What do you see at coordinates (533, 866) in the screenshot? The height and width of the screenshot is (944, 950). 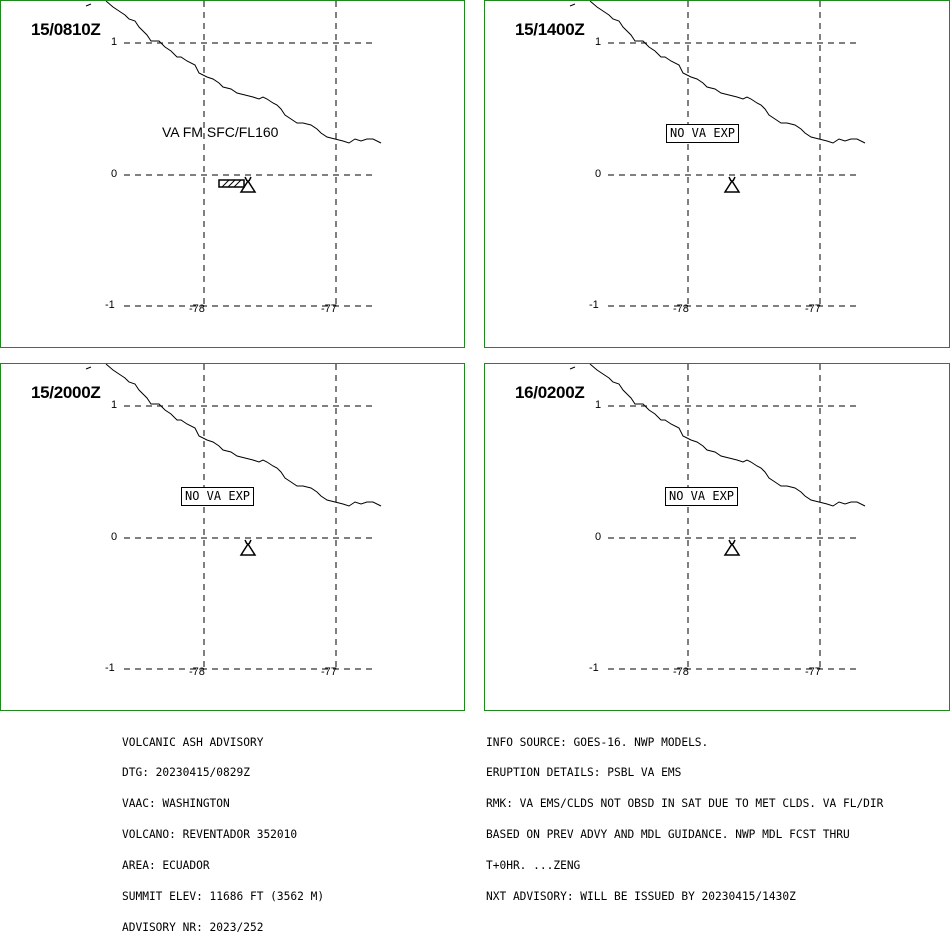 I see `advisory-line: T+0HR. ...ZENG` at bounding box center [533, 866].